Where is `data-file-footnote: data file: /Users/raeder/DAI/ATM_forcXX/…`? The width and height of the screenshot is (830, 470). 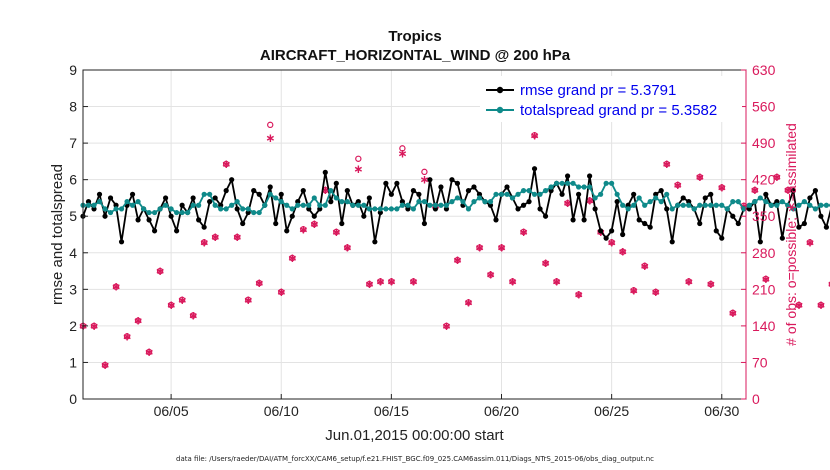 data-file-footnote: data file: /Users/raeder/DAI/ATM_forcXX/… is located at coordinates (415, 459).